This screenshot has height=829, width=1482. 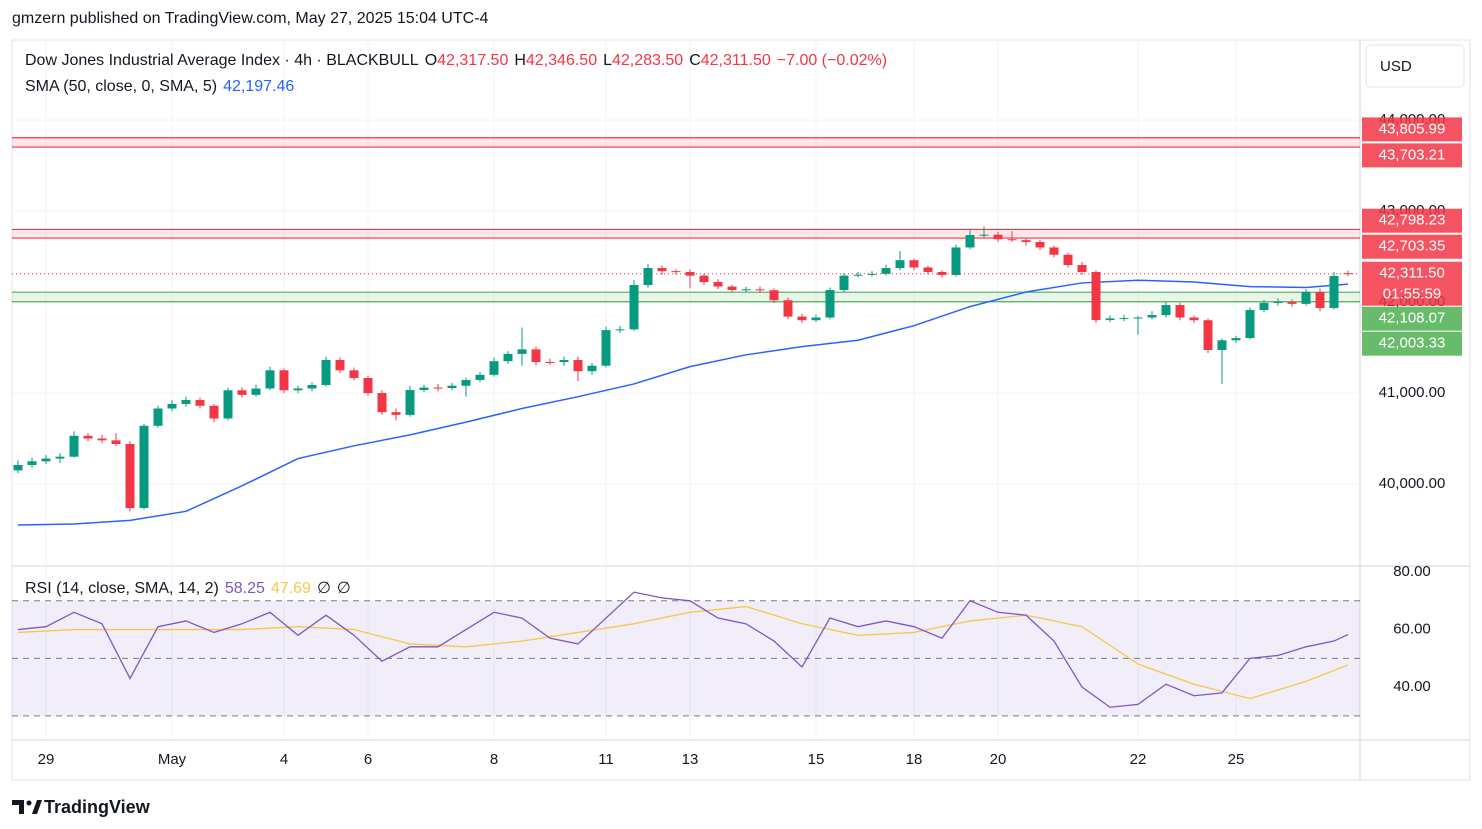 What do you see at coordinates (648, 60) in the screenshot?
I see `ohlc-value: 42,283.50` at bounding box center [648, 60].